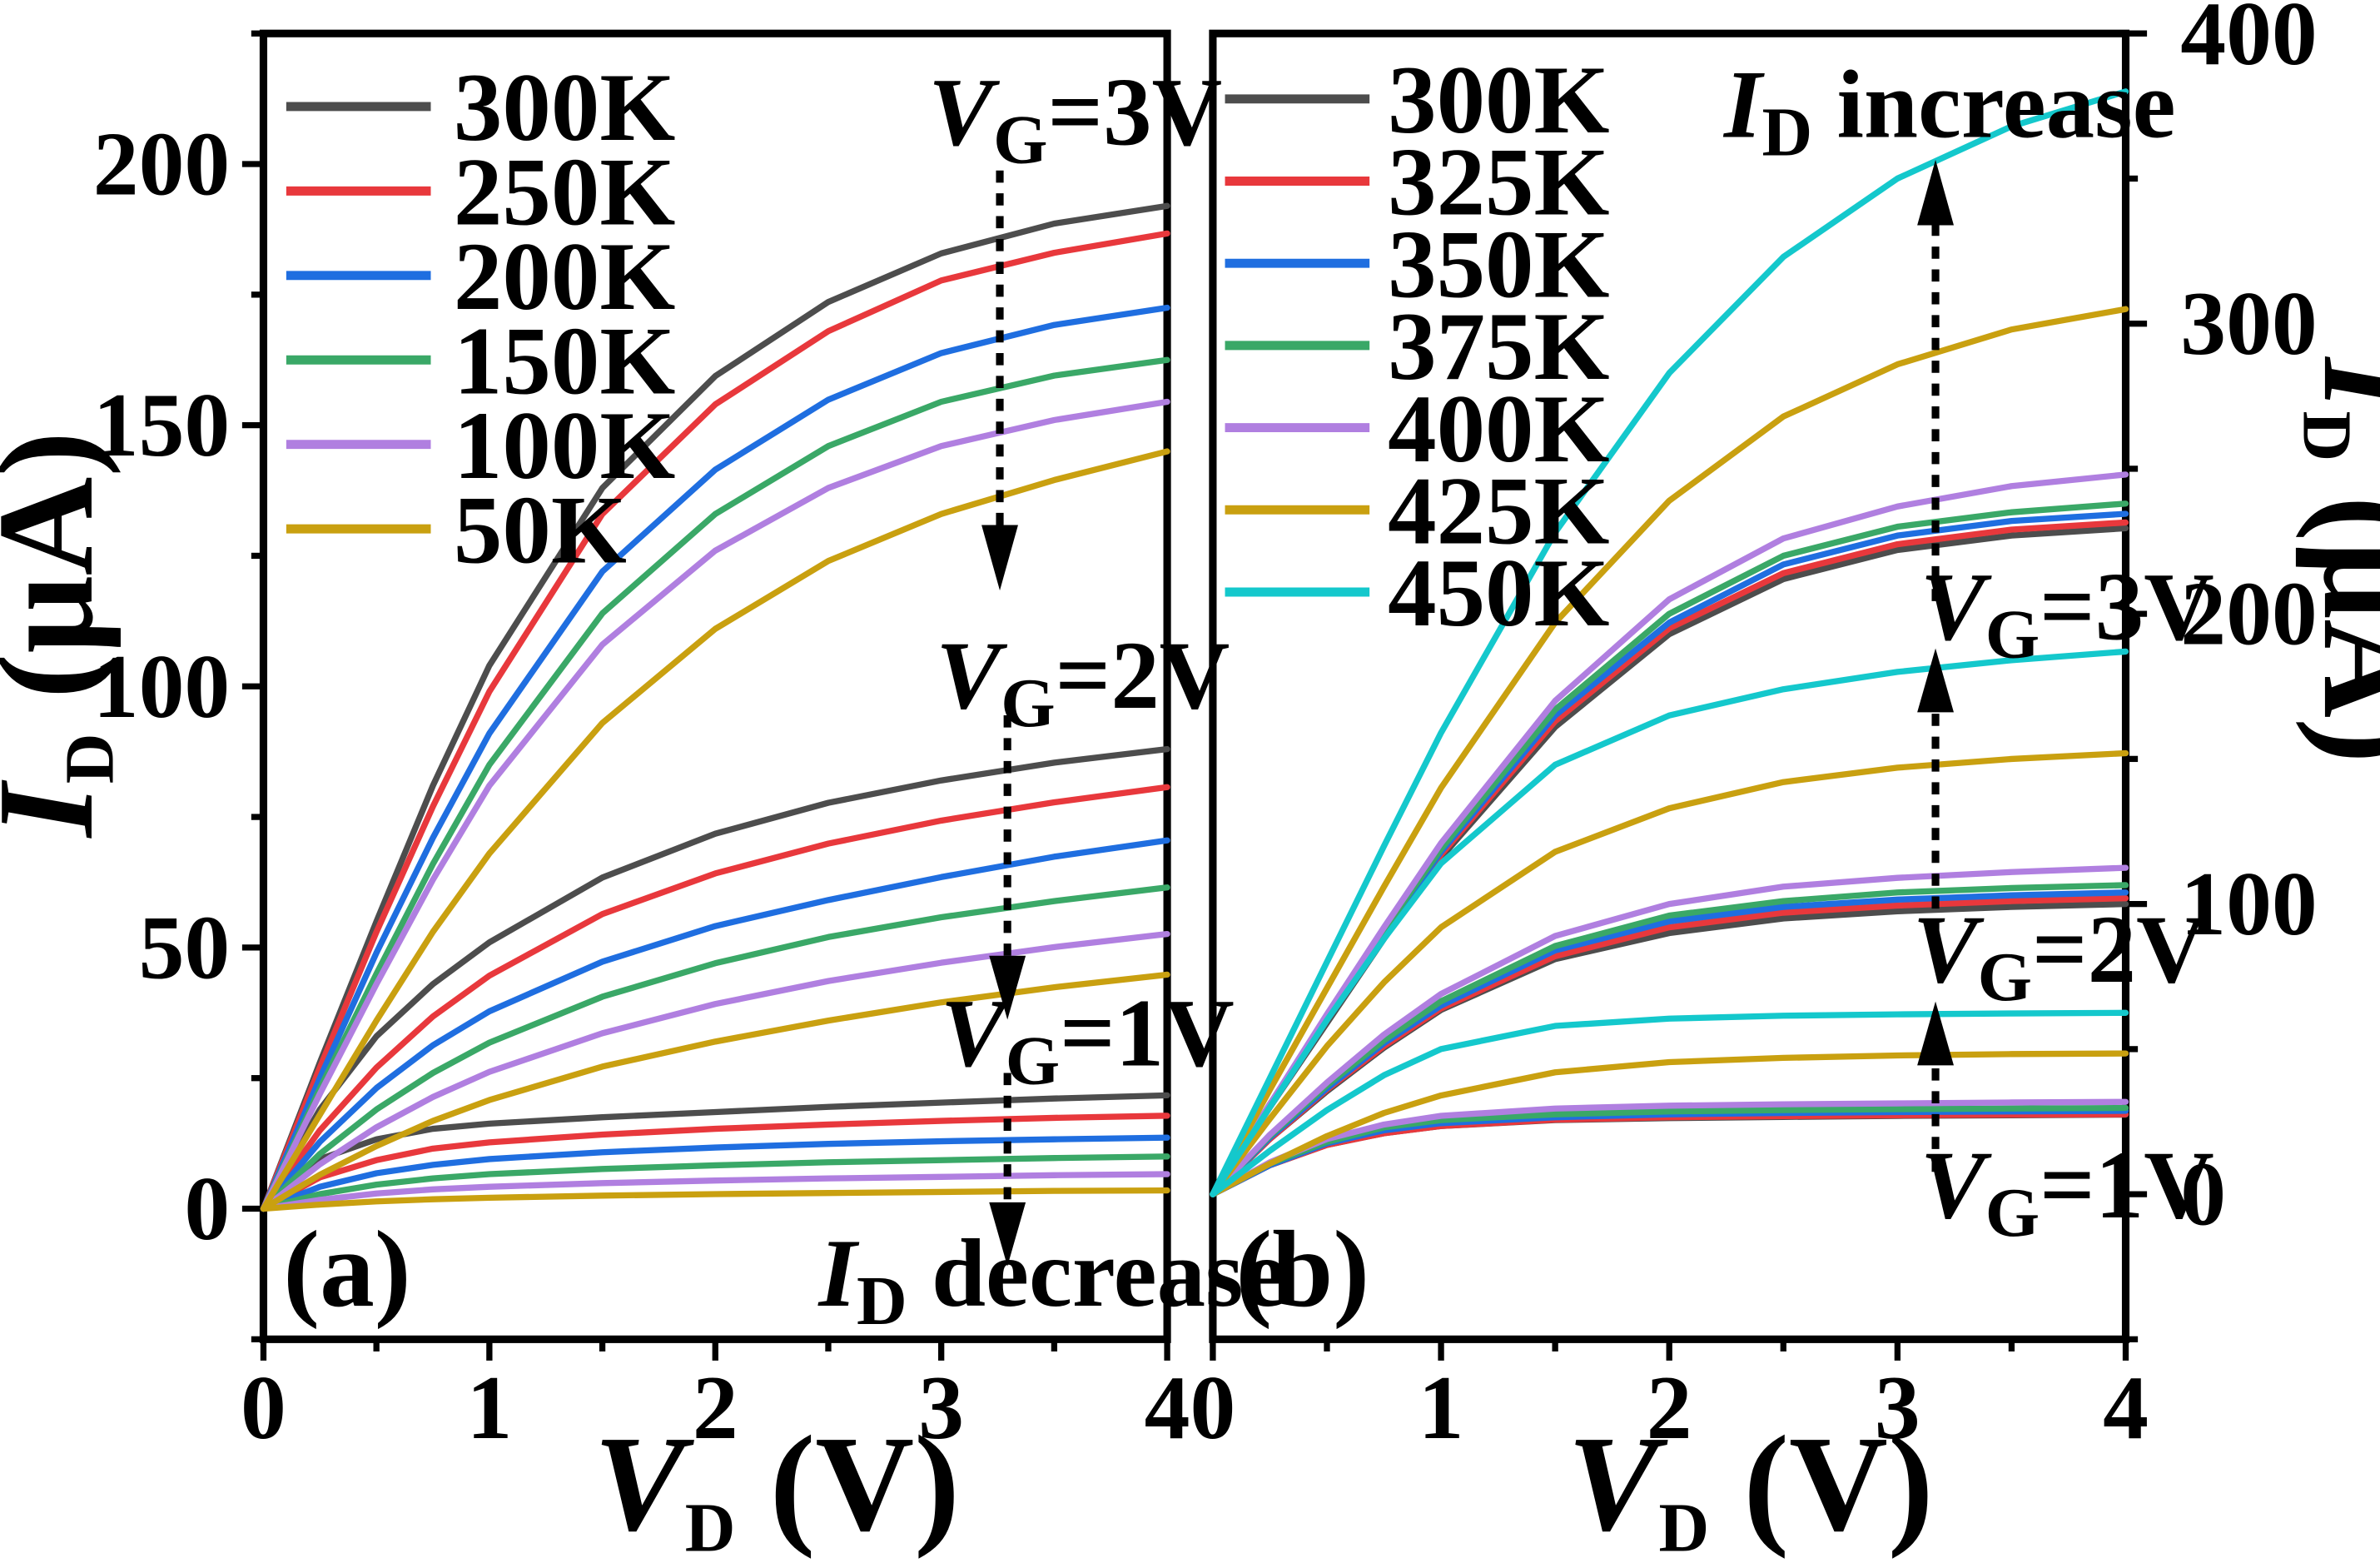 The image size is (2380, 1563). I want to click on vg3-label-b: VG=3V, so click(2067, 614).